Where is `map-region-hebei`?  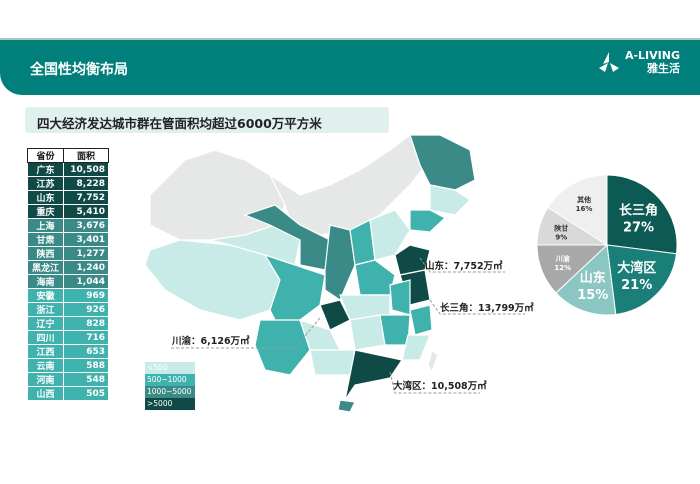 map-region-hebei is located at coordinates (390, 235).